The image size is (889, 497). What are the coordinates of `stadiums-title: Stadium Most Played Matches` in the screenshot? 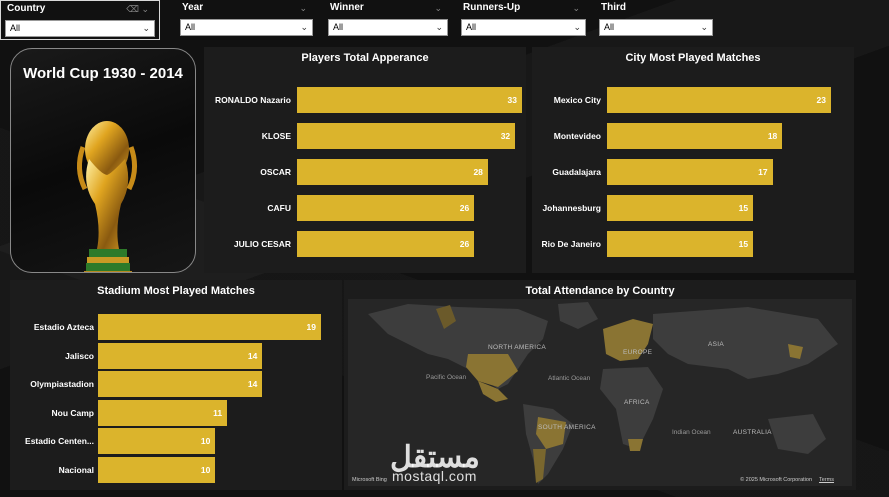 It's located at (176, 291).